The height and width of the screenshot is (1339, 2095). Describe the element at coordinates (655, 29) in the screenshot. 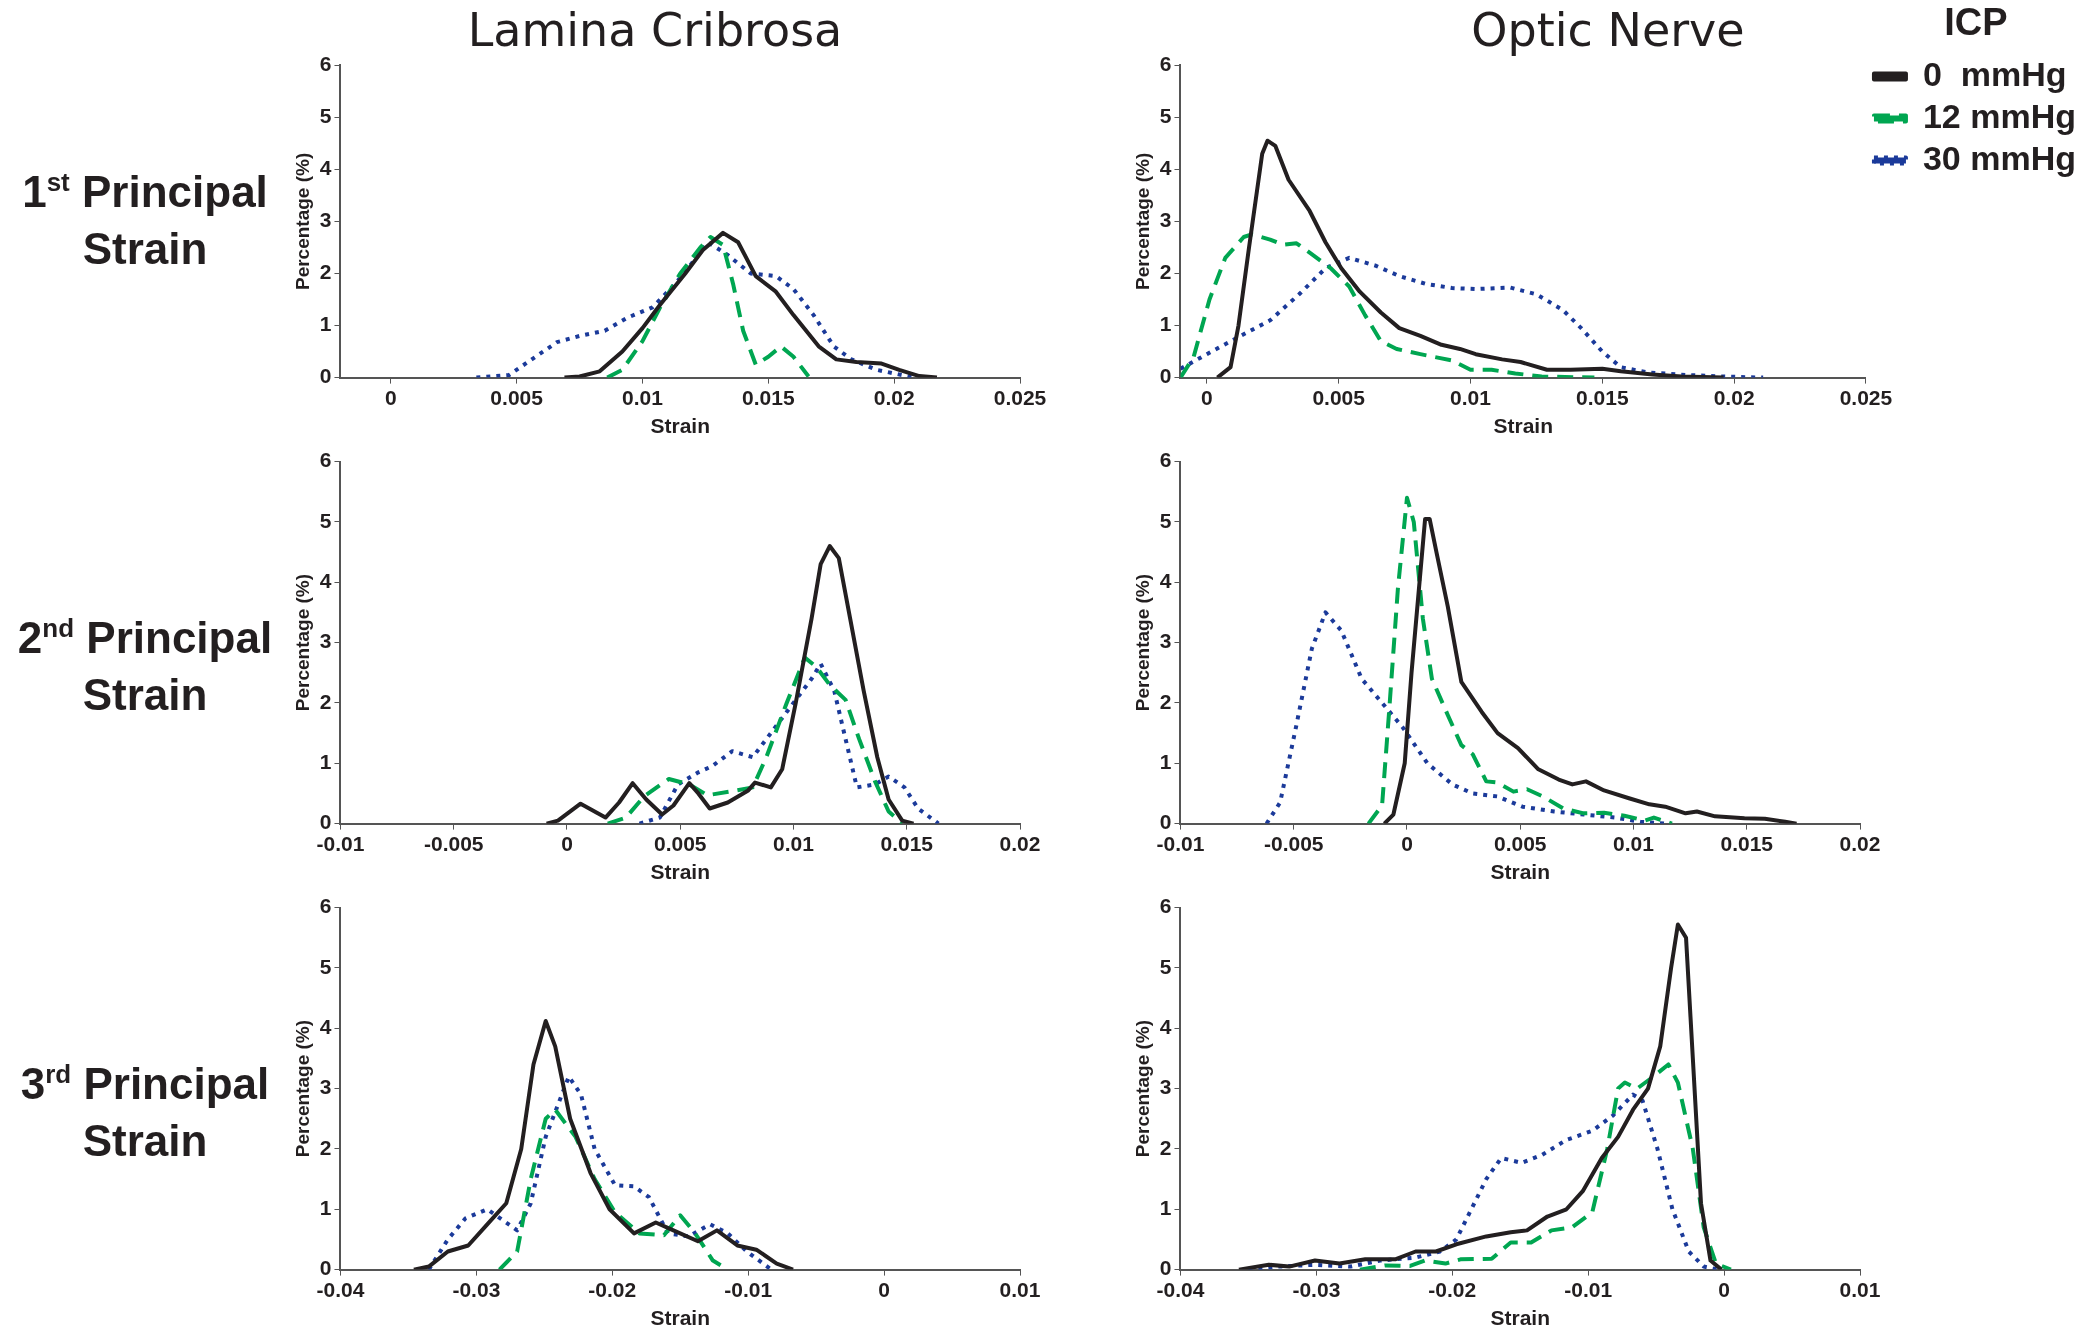

I see `chart-title: Lamina Cribrosa` at that location.